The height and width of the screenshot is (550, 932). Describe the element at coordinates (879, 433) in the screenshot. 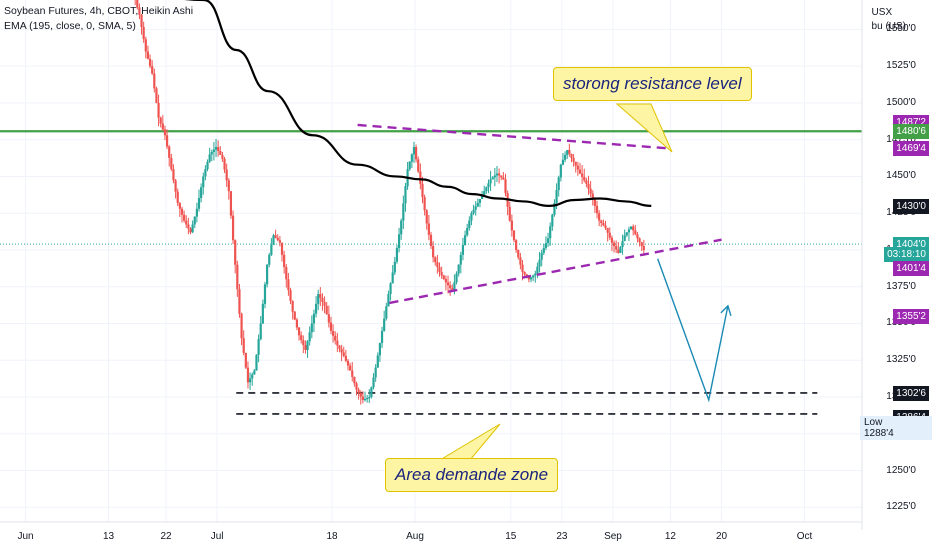

I see `low-marker-value: 1288'4` at that location.